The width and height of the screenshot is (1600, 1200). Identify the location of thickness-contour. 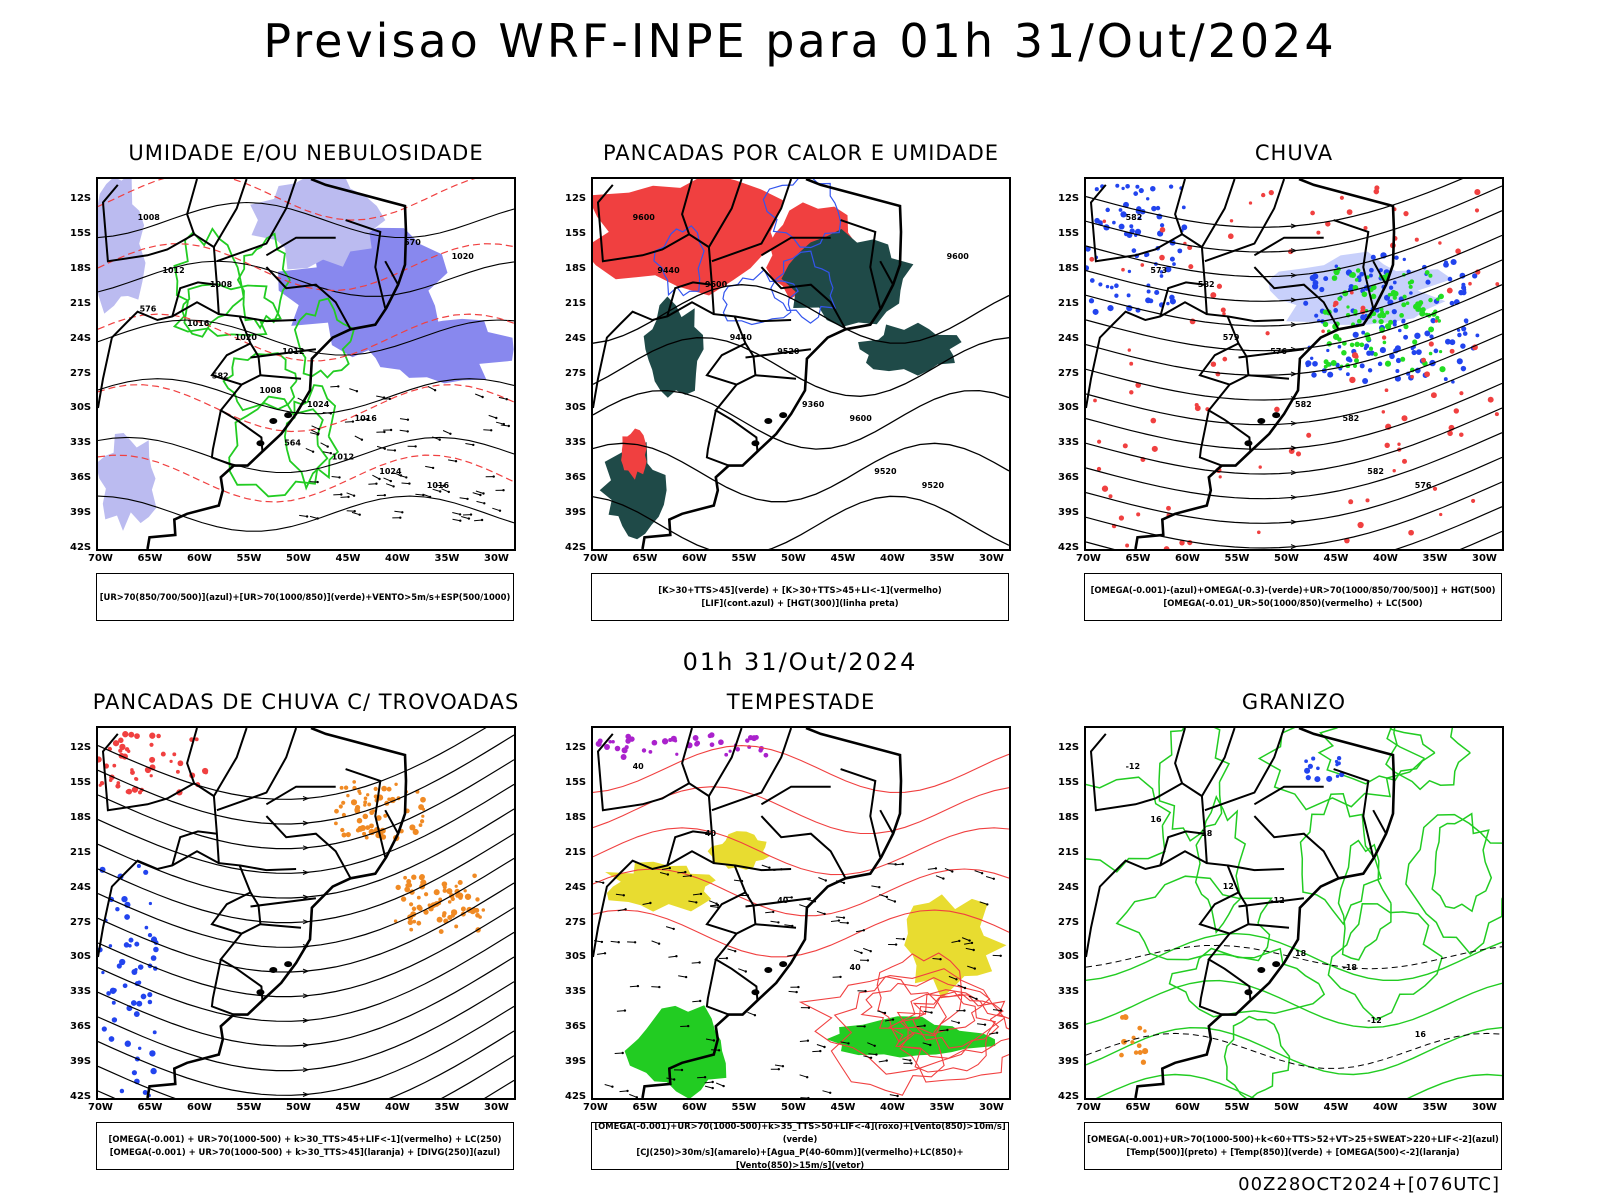
(287, 200).